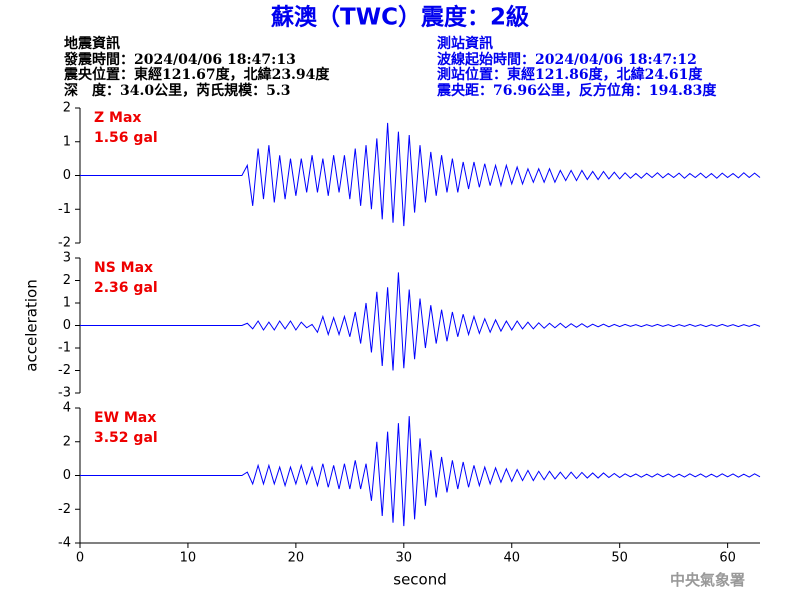 The height and width of the screenshot is (600, 800). Describe the element at coordinates (188, 558) in the screenshot. I see `x-tick-label: 10` at that location.